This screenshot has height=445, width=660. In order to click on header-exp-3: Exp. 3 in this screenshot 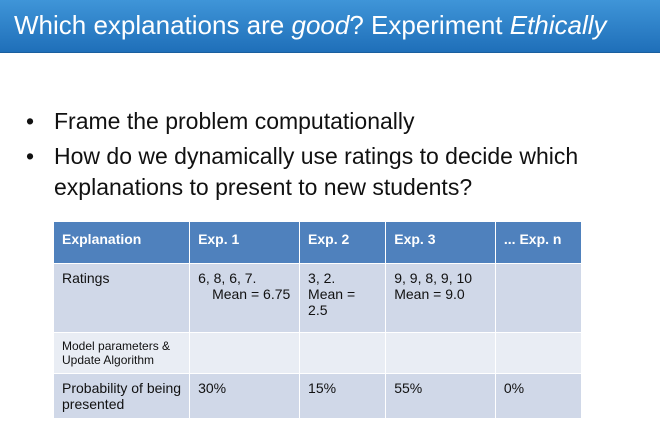, I will do `click(440, 243)`.